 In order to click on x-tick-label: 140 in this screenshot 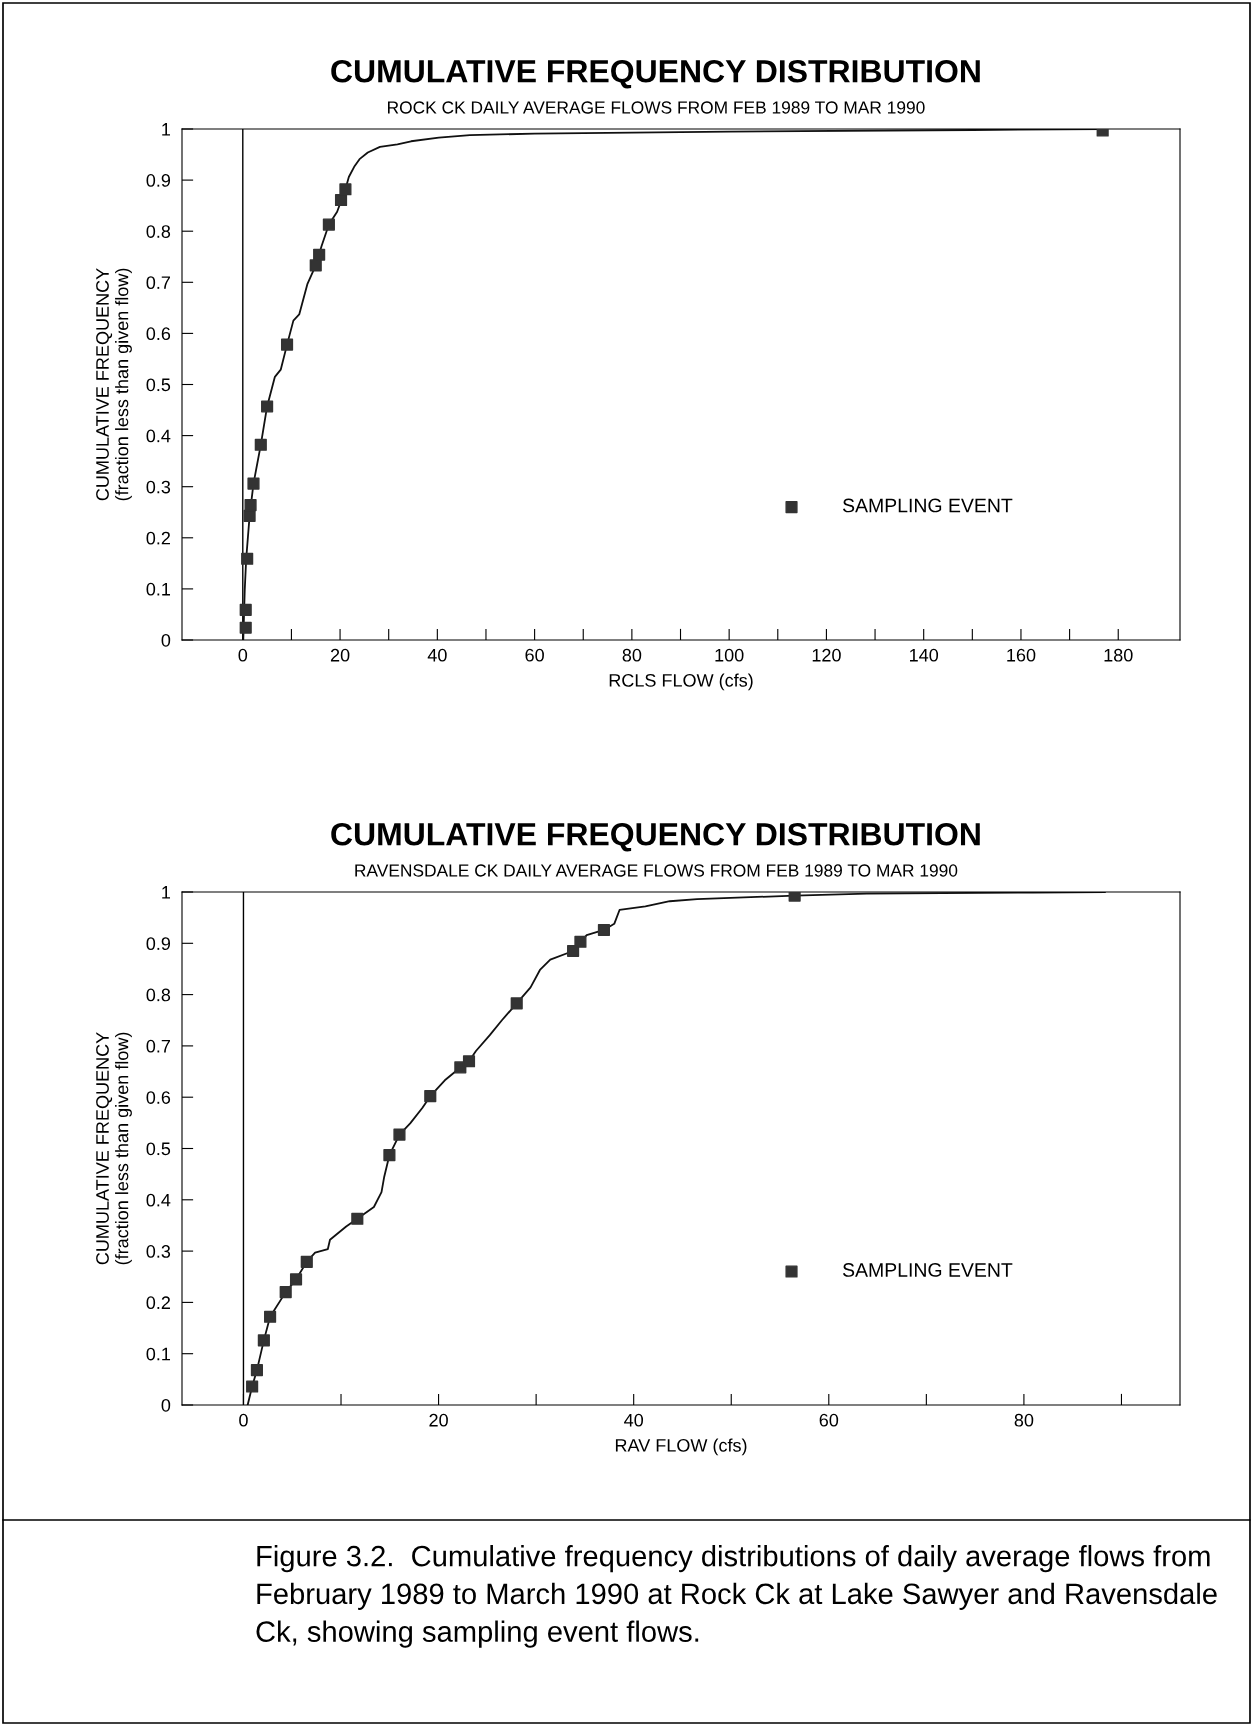, I will do `click(924, 655)`.